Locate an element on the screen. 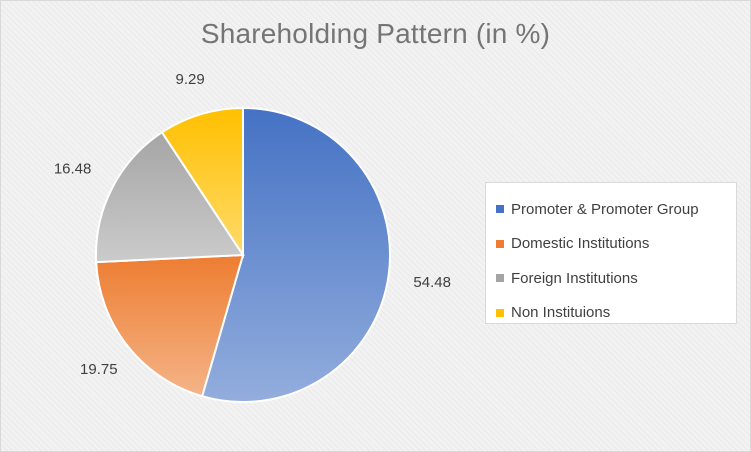  legend-item-domestic: Domestic Institutions is located at coordinates (611, 244).